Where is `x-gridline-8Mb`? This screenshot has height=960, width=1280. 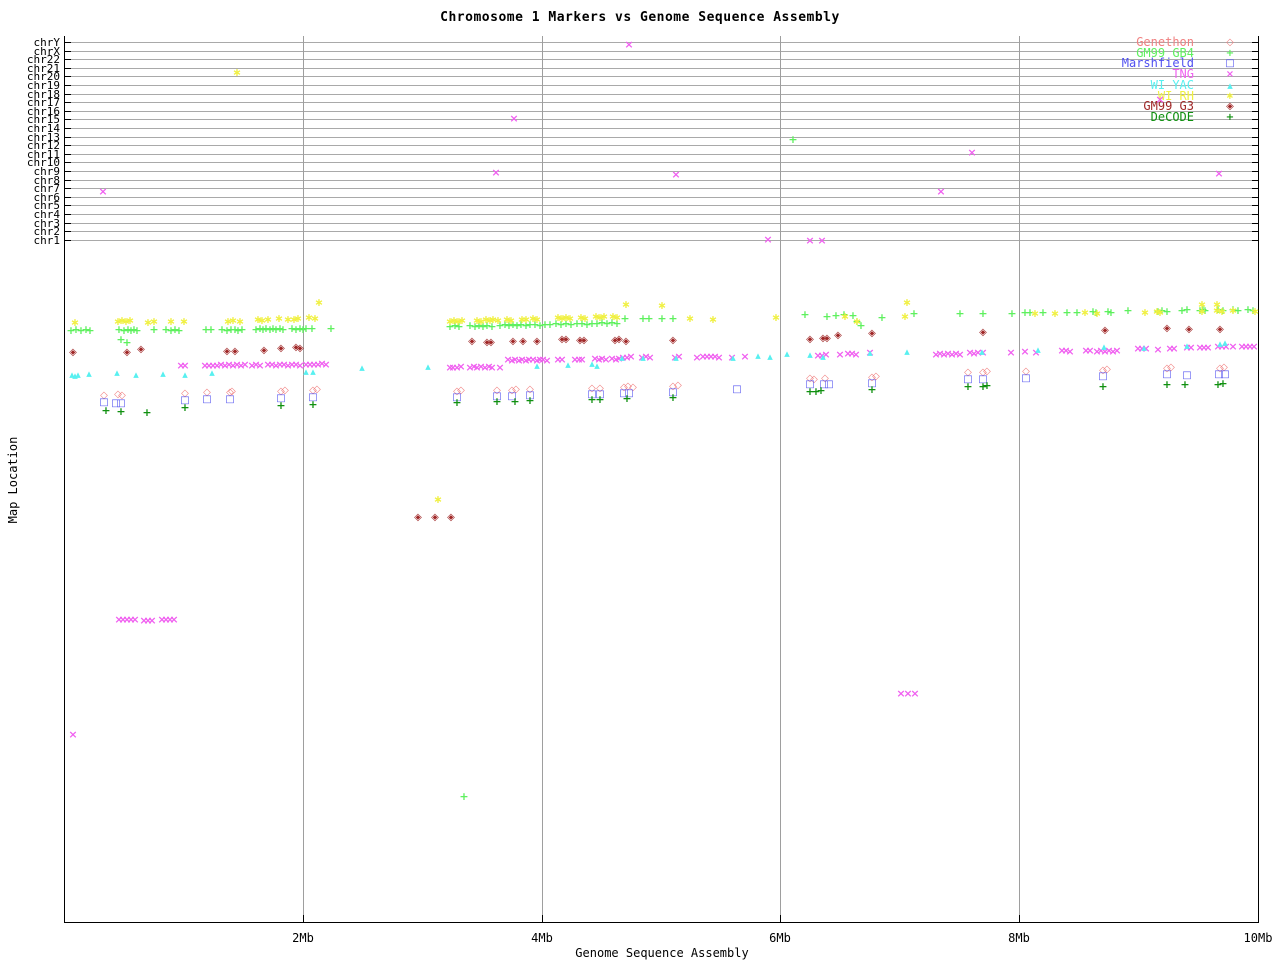 x-gridline-8Mb is located at coordinates (1019, 479).